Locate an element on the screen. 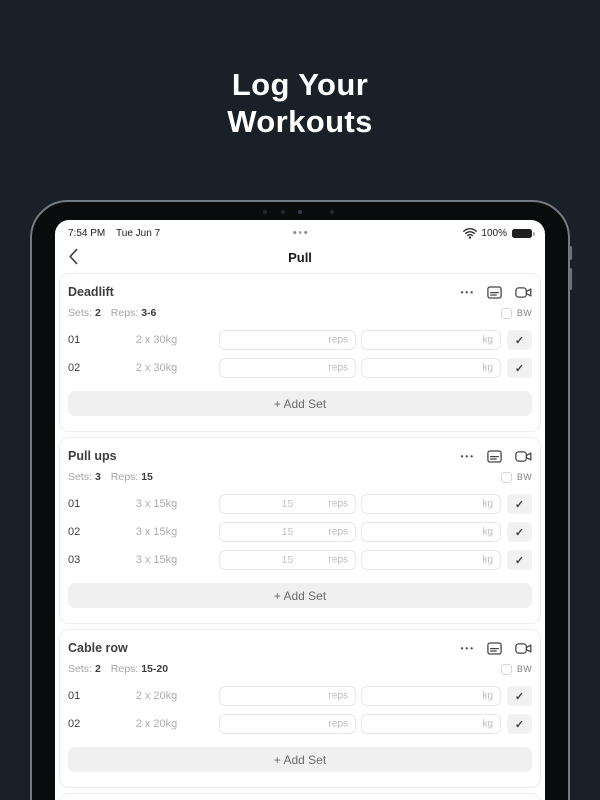 This screenshot has width=600, height=800. wifi-icon is located at coordinates (470, 233).